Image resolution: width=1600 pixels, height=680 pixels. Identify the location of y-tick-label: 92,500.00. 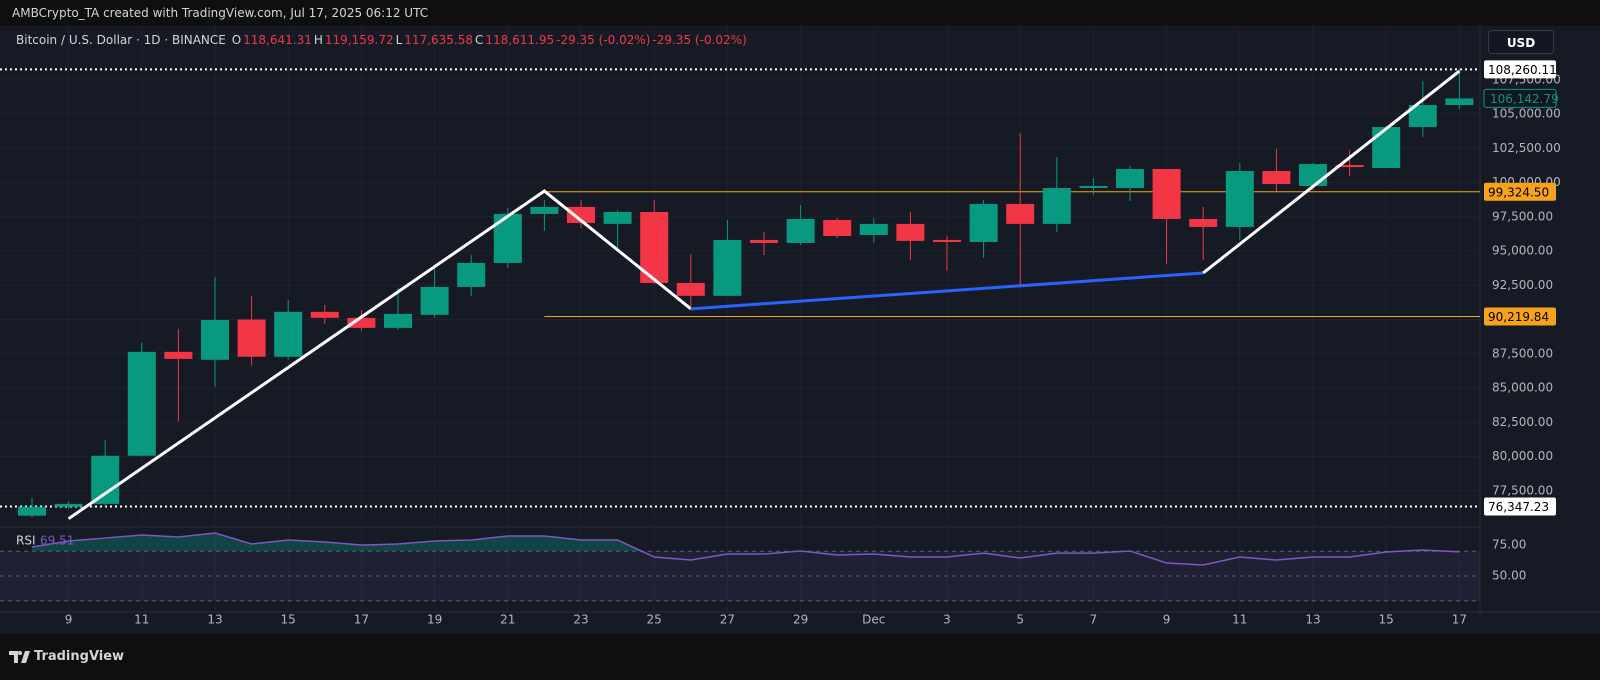
(1522, 285).